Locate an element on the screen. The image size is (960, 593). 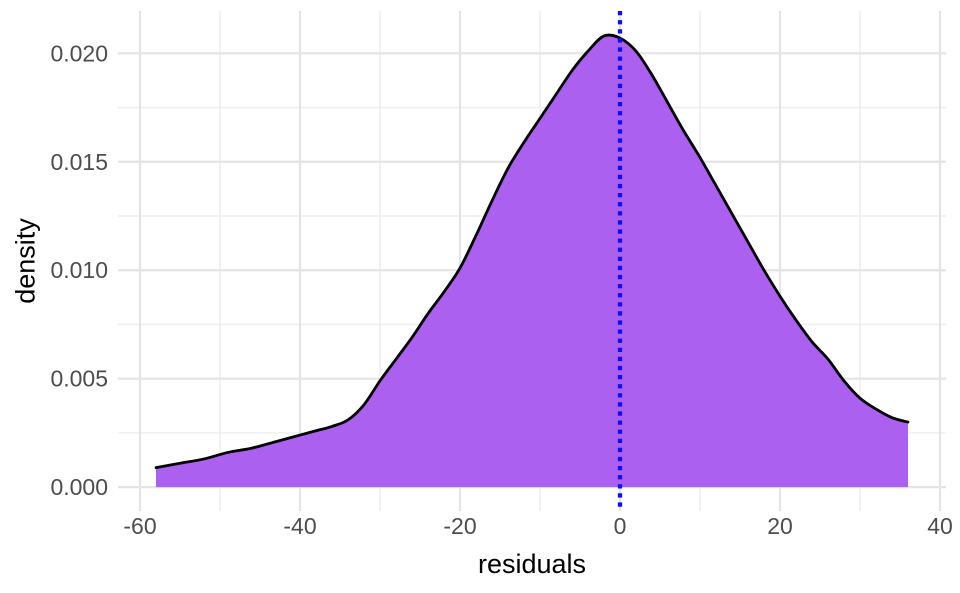
y-axis-title: density is located at coordinates (25, 261).